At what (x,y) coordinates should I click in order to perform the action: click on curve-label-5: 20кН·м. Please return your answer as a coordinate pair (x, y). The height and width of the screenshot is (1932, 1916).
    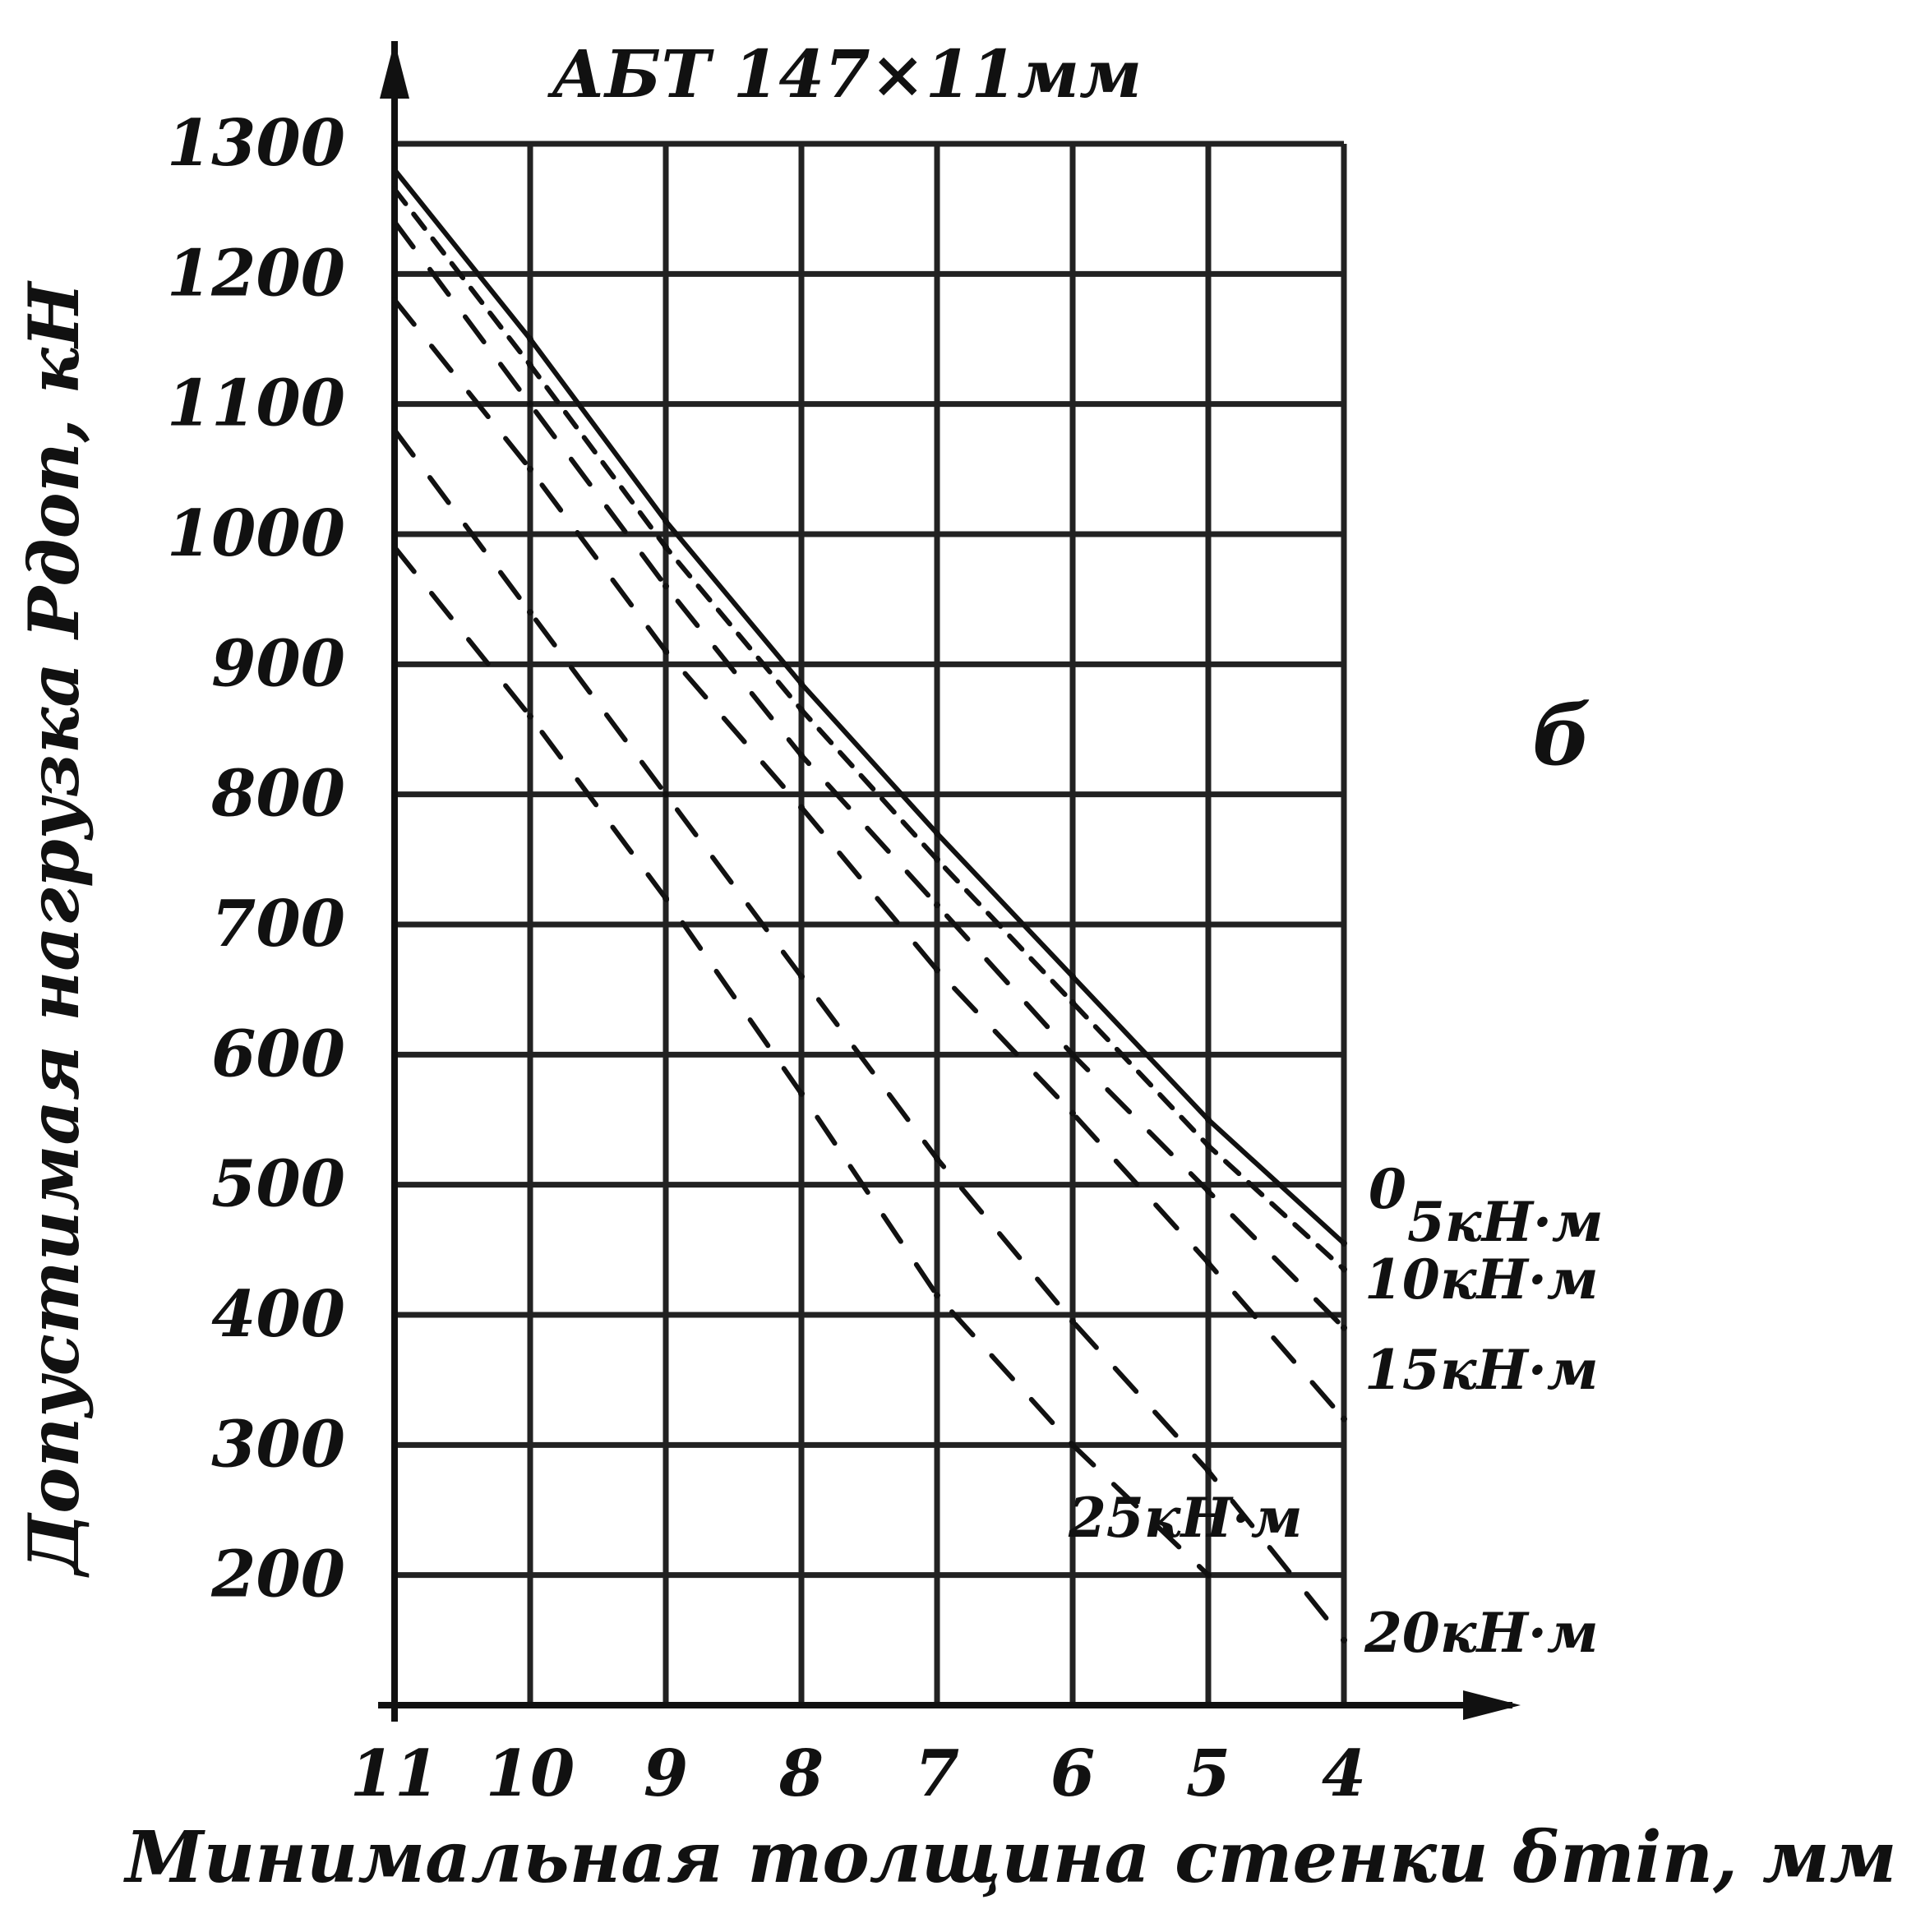
    Looking at the image, I should click on (1481, 1633).